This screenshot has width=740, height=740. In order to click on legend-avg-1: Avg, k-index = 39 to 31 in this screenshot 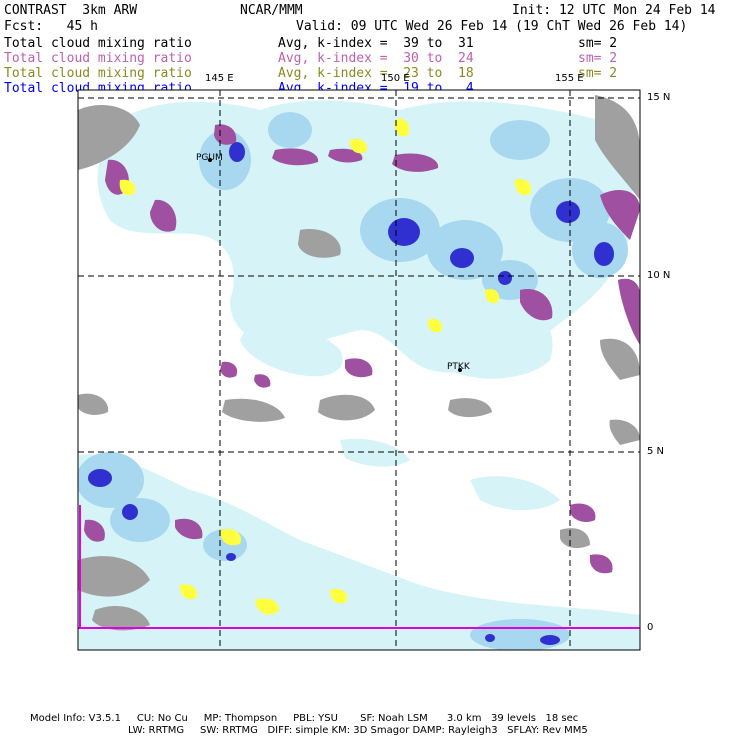, I will do `click(376, 43)`.